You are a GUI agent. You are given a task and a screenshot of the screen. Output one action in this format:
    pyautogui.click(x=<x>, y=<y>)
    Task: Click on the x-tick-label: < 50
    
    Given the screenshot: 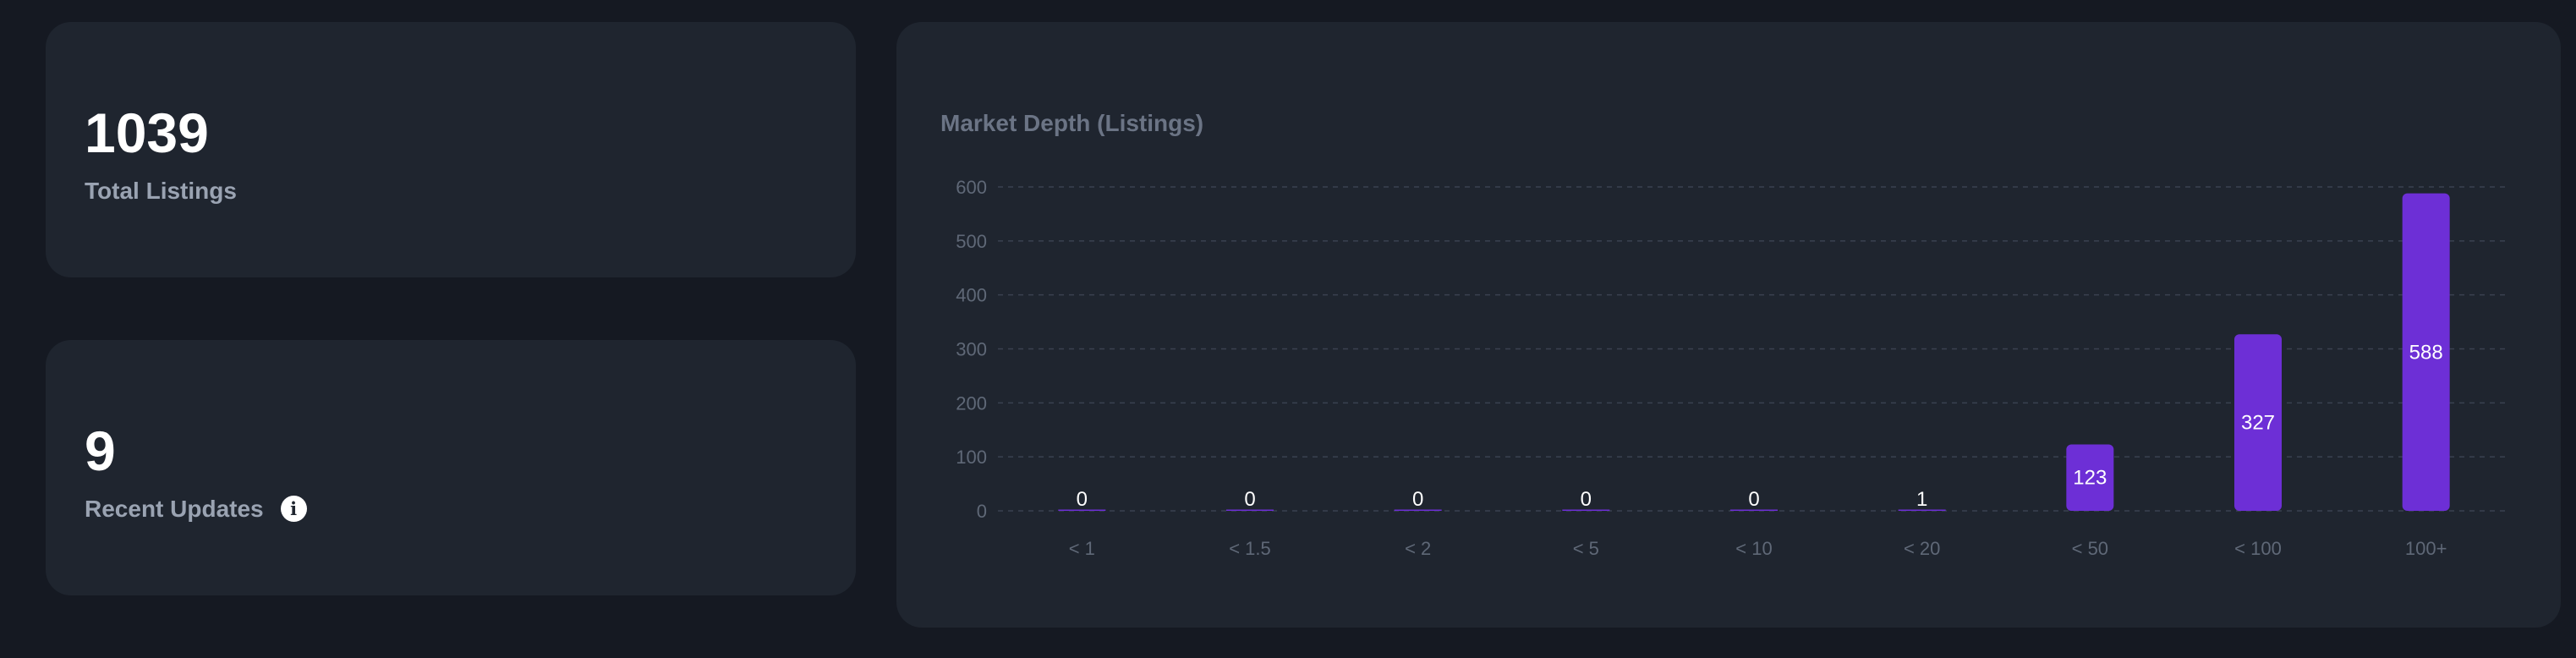 What is the action you would take?
    pyautogui.click(x=2090, y=548)
    